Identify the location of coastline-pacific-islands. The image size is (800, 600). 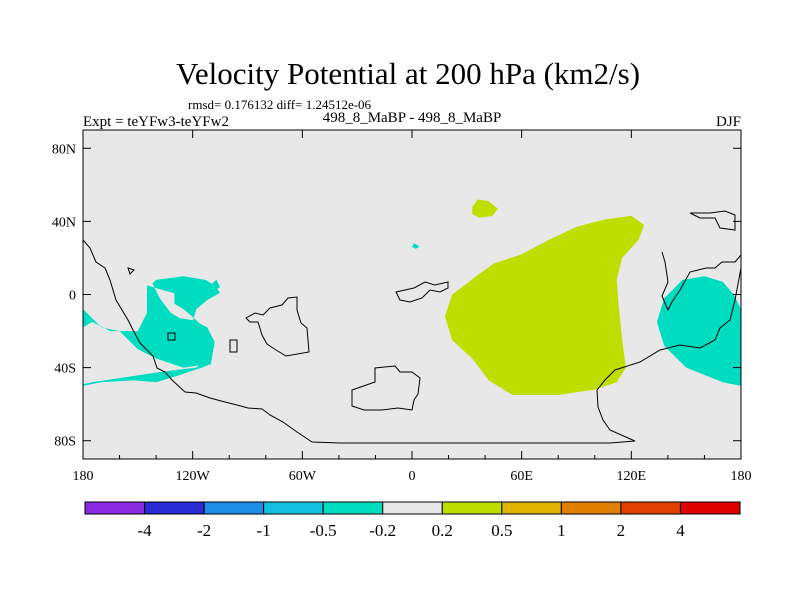
(701, 281).